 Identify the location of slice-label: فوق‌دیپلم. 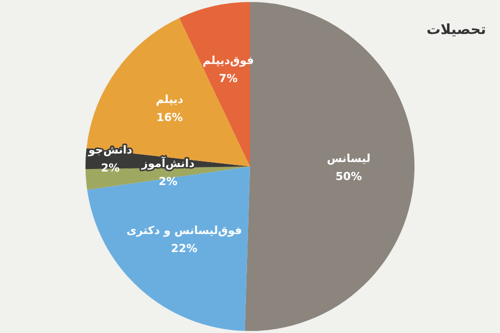
(228, 61).